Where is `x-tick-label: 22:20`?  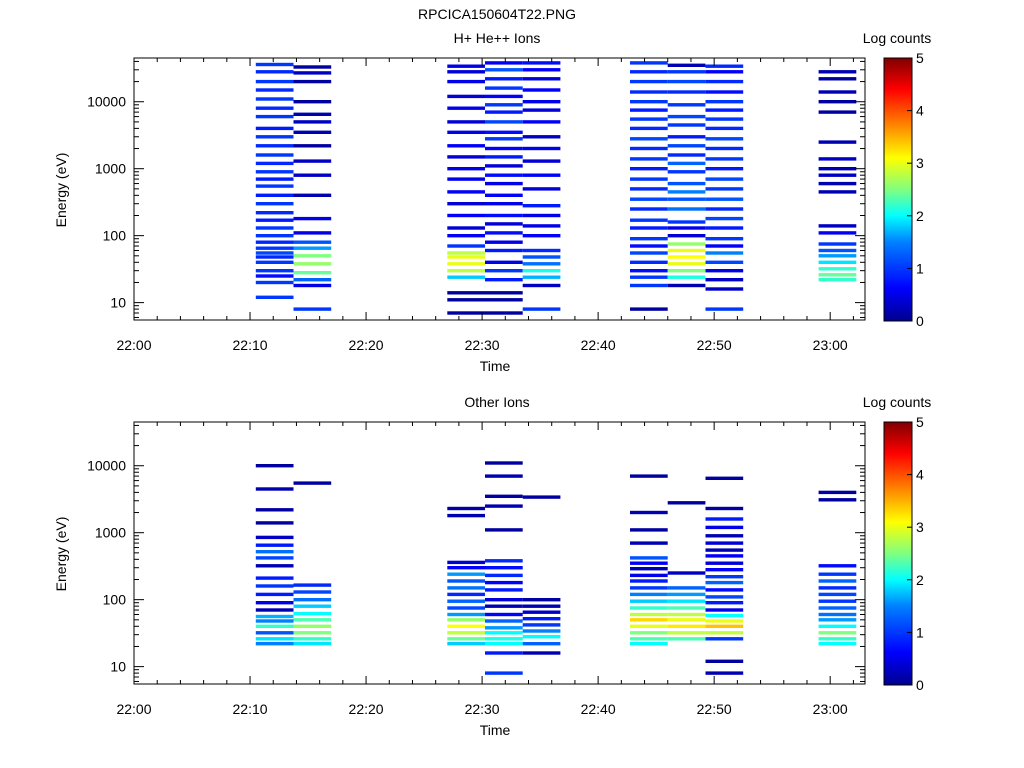 x-tick-label: 22:20 is located at coordinates (366, 345).